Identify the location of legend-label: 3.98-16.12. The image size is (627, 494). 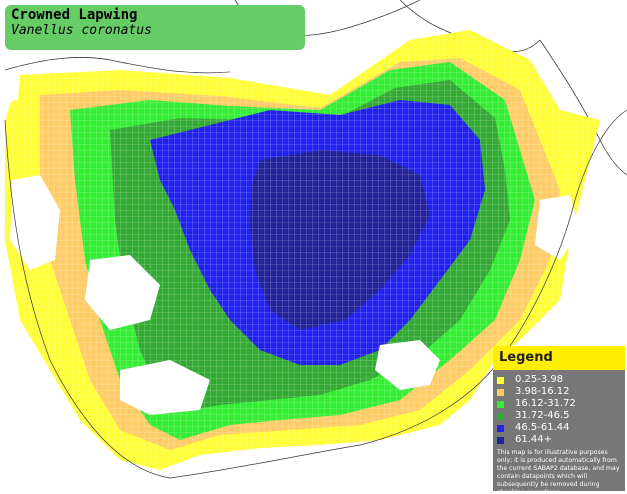
(542, 391).